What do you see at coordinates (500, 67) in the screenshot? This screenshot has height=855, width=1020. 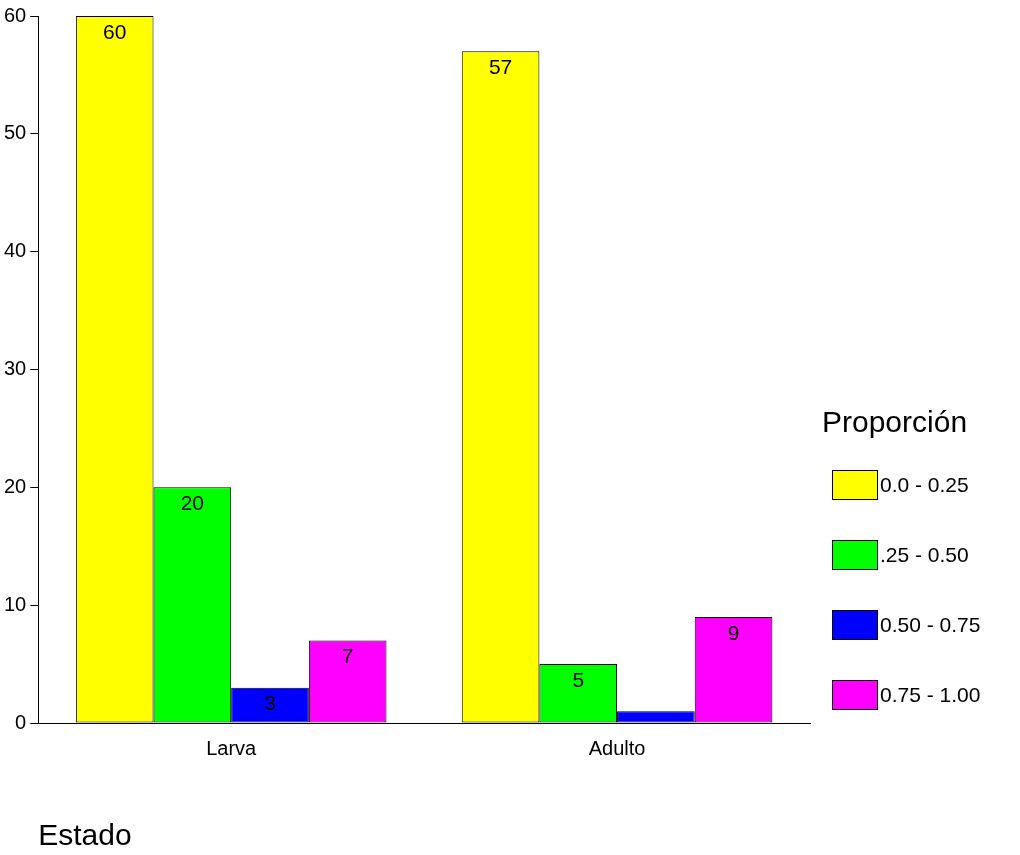 I see `data-label: 57` at bounding box center [500, 67].